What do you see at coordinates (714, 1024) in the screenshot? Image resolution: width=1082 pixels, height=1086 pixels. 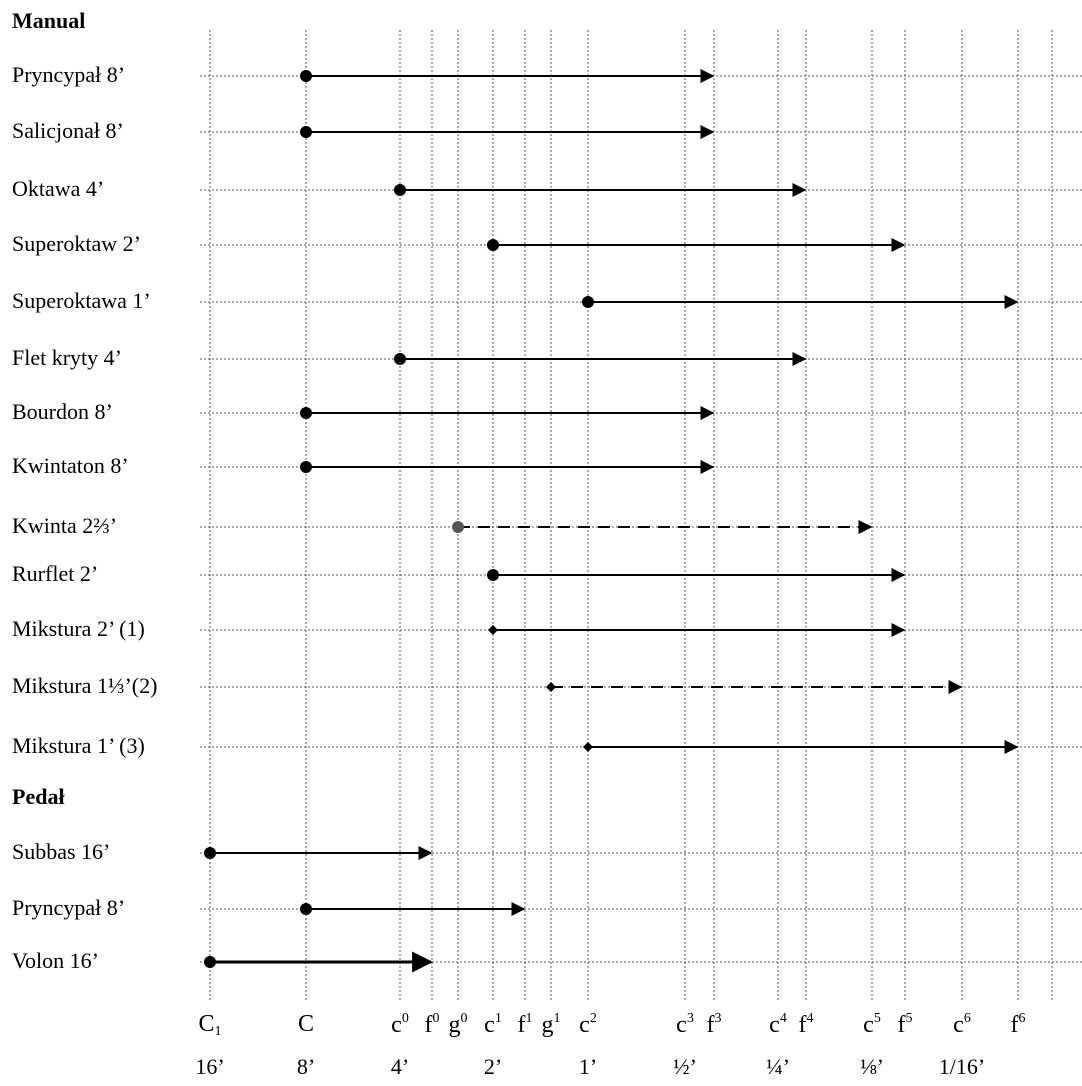 I see `note-tick-label: f3` at bounding box center [714, 1024].